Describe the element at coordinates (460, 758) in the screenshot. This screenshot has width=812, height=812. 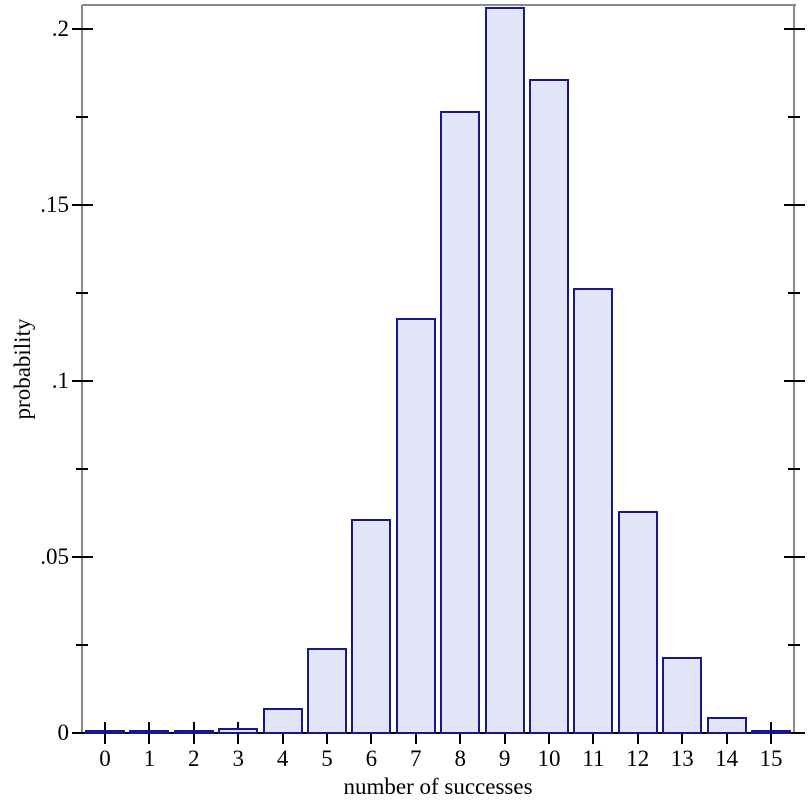
I see `x-tick-label: 8` at that location.